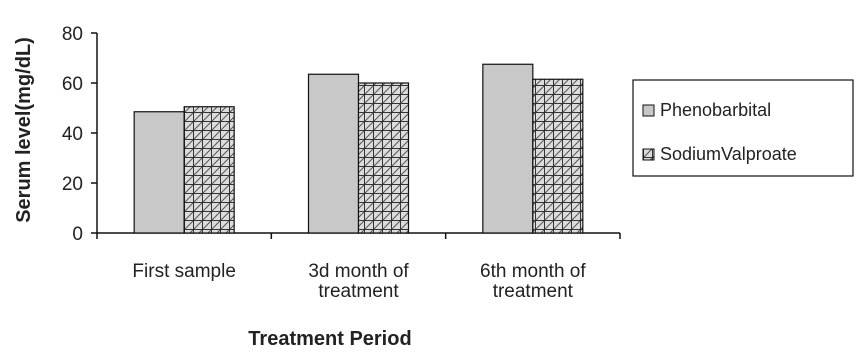 The image size is (856, 352). I want to click on legend-label-sodium-valproate: SodiumValproate, so click(728, 154).